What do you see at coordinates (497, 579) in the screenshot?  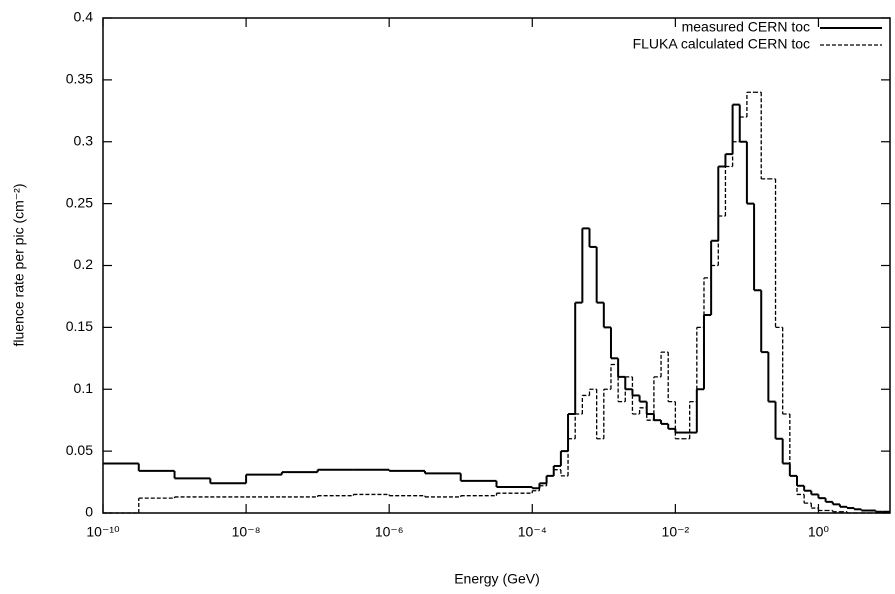 I see `x-axis-label: Energy (GeV)` at bounding box center [497, 579].